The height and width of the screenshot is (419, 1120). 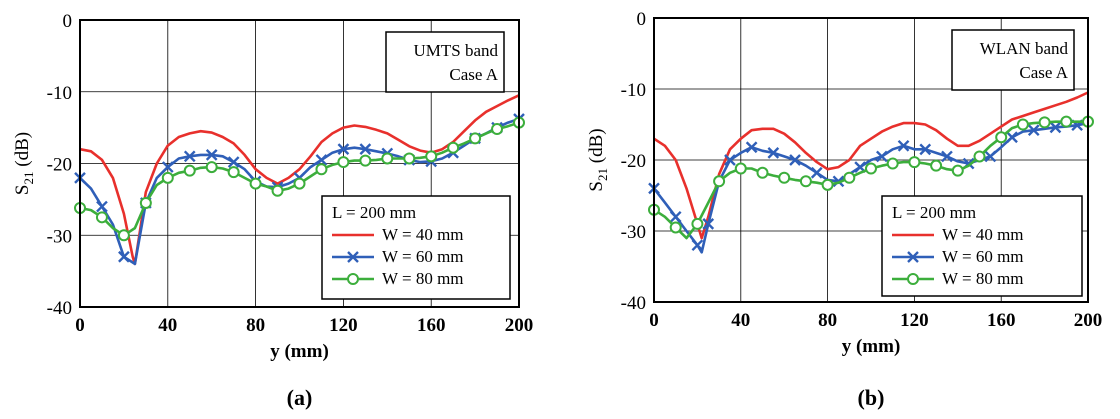 I want to click on legend-a: L = 200 mm W = 40 mm W = 60 mm W = 80 mm, so click(x=416, y=247).